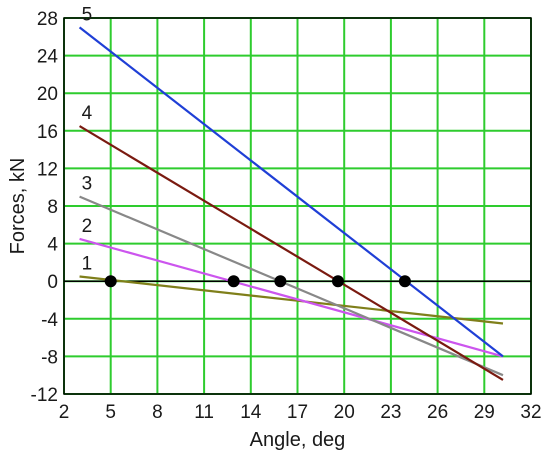 The width and height of the screenshot is (550, 458). What do you see at coordinates (18, 206) in the screenshot?
I see `y-axis-title: Forces, kN` at bounding box center [18, 206].